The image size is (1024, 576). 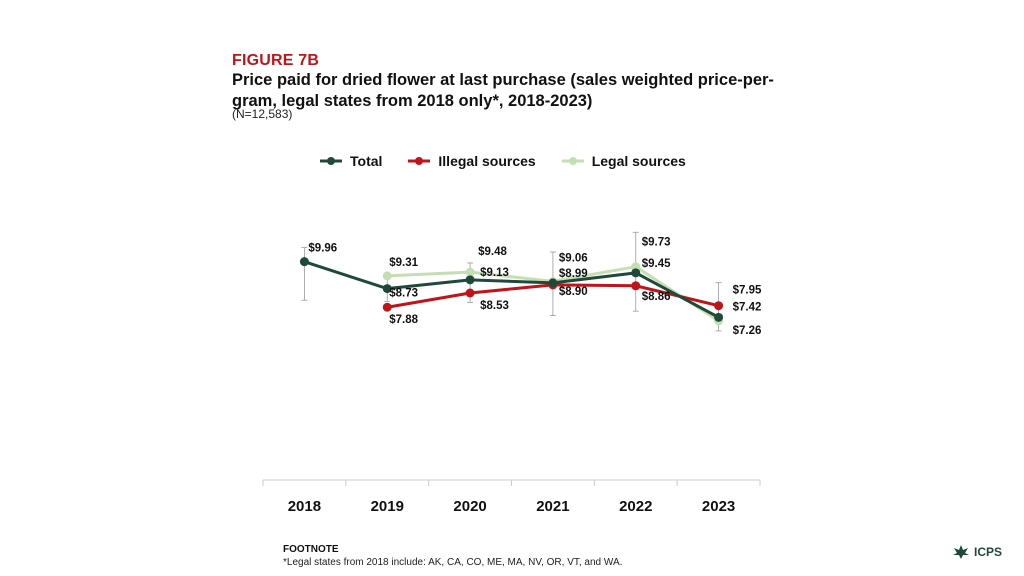 I want to click on x-tick-label: 2021, so click(x=552, y=506).